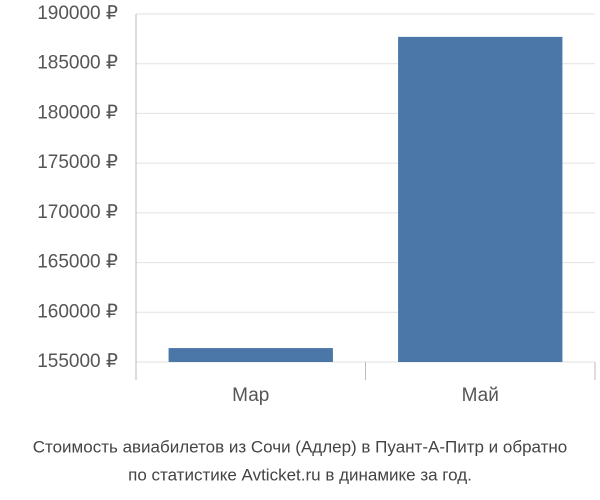  What do you see at coordinates (480, 395) in the screenshot?
I see `x-tick-label: Май` at bounding box center [480, 395].